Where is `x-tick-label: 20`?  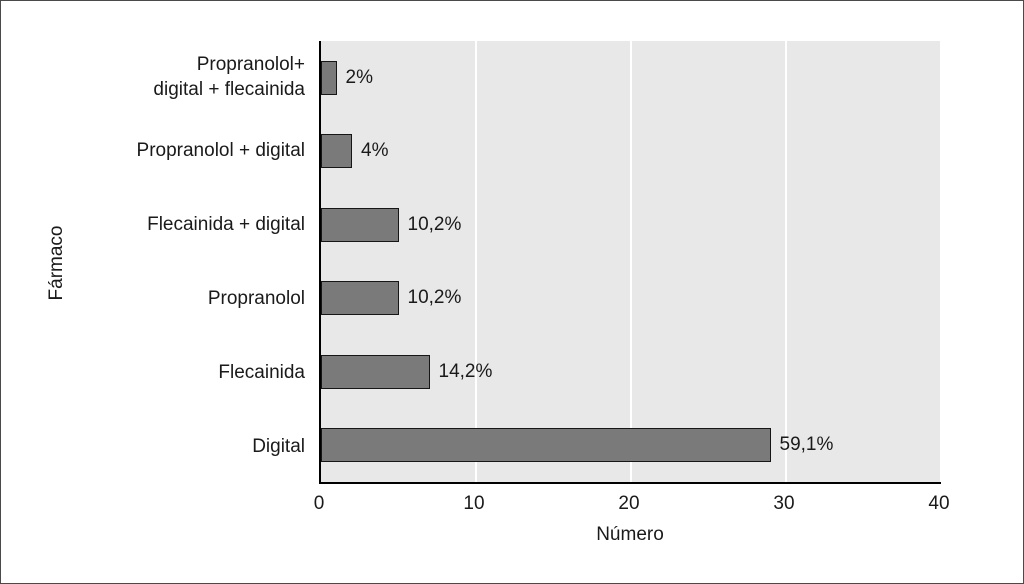
x-tick-label: 20 is located at coordinates (629, 503).